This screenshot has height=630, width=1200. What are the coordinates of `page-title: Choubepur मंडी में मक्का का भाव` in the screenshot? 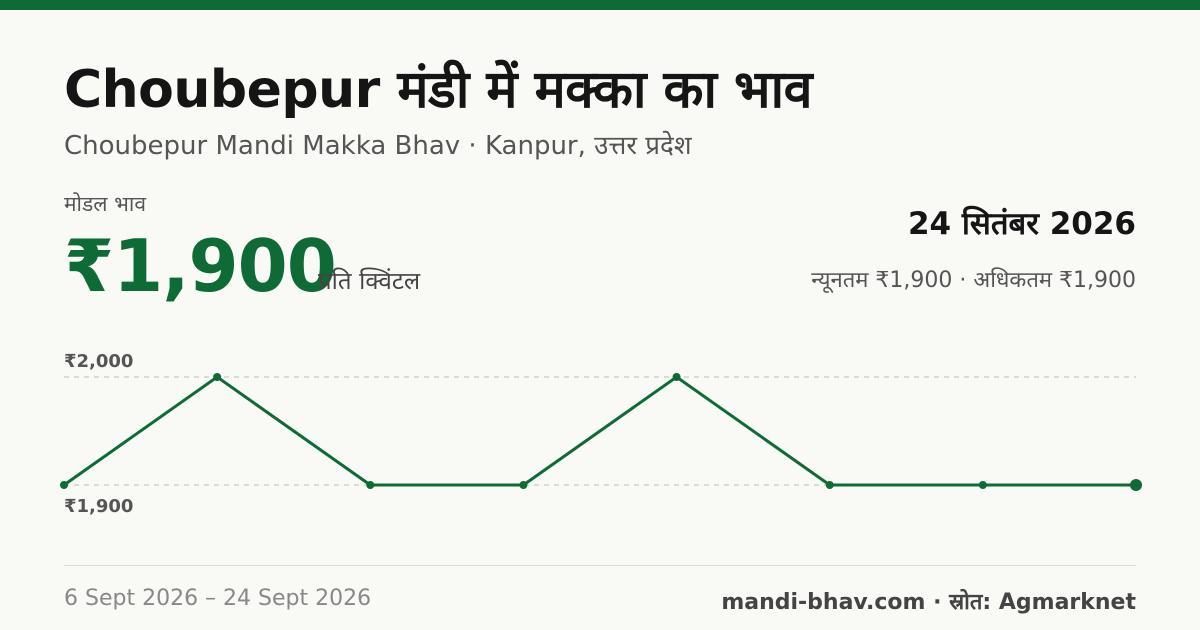 It's located at (438, 90).